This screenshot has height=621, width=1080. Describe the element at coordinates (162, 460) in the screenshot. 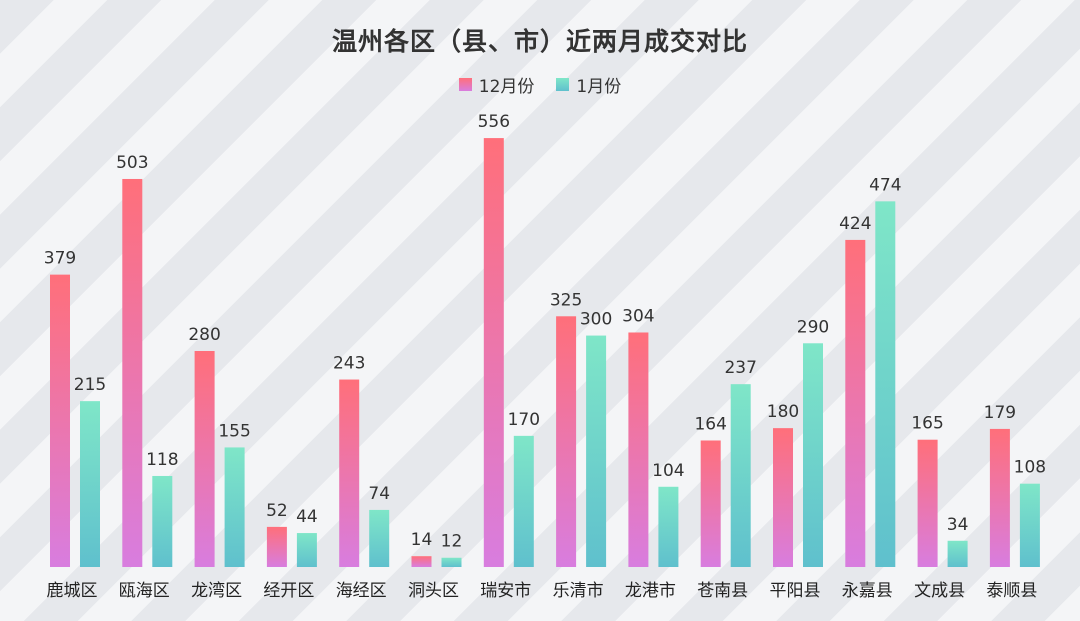

I see `data-label-jan-1: 118` at that location.